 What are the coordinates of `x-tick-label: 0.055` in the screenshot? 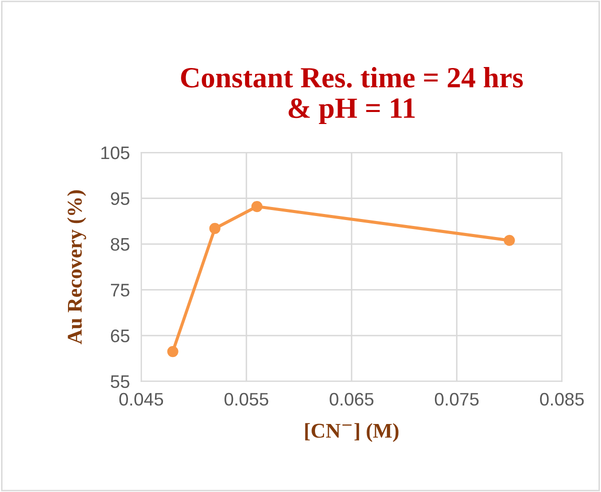 It's located at (246, 399).